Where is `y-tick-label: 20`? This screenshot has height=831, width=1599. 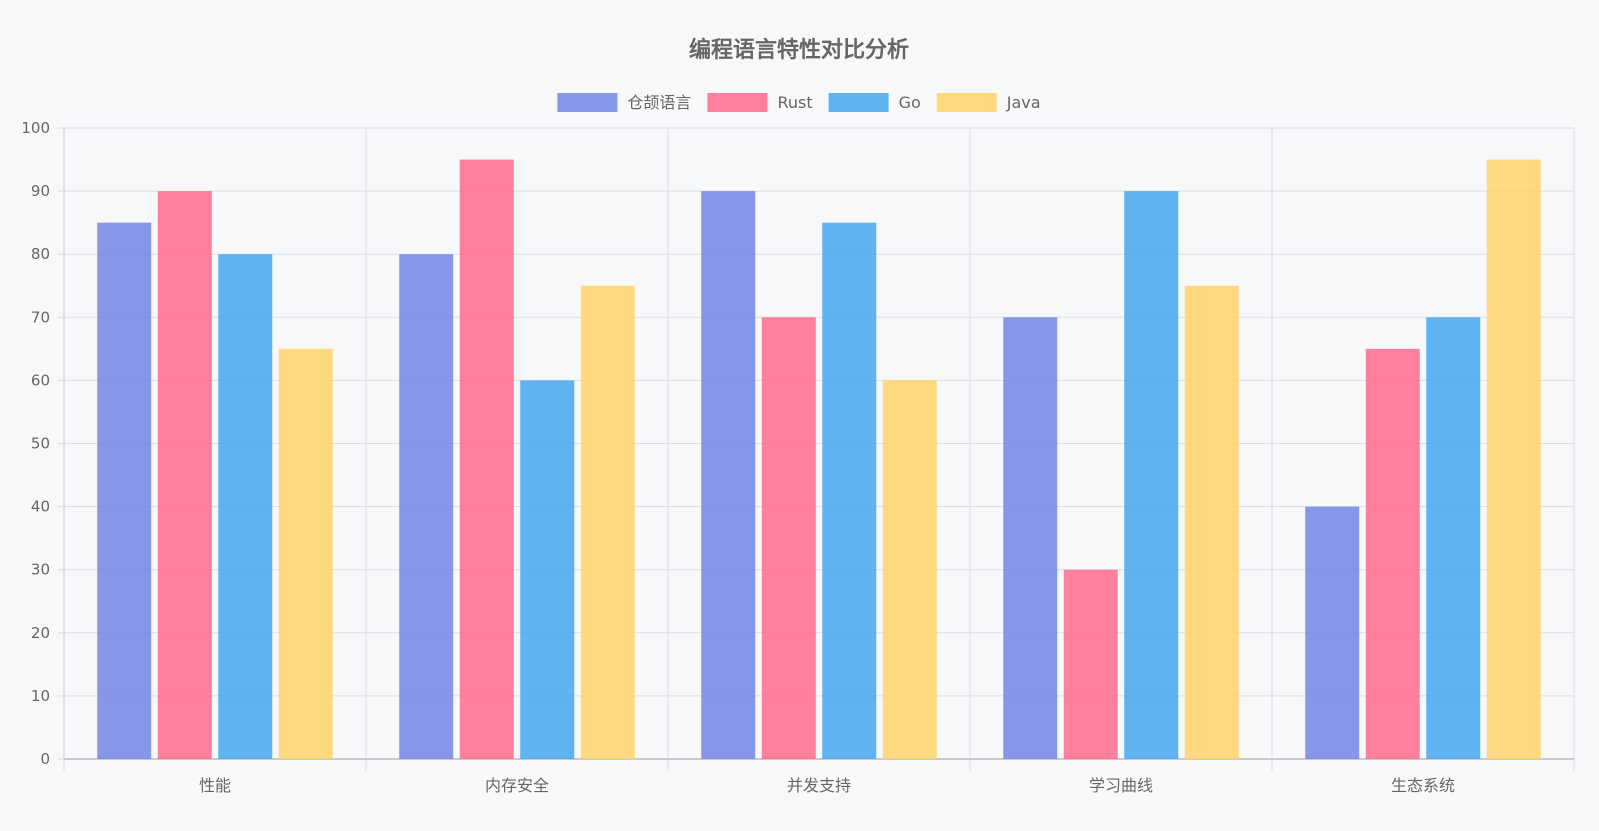
y-tick-label: 20 is located at coordinates (40, 633).